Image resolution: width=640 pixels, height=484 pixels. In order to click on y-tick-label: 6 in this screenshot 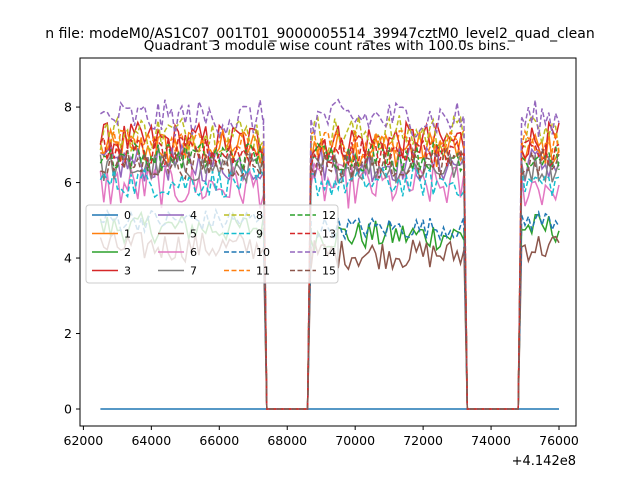, I will do `click(68, 182)`.